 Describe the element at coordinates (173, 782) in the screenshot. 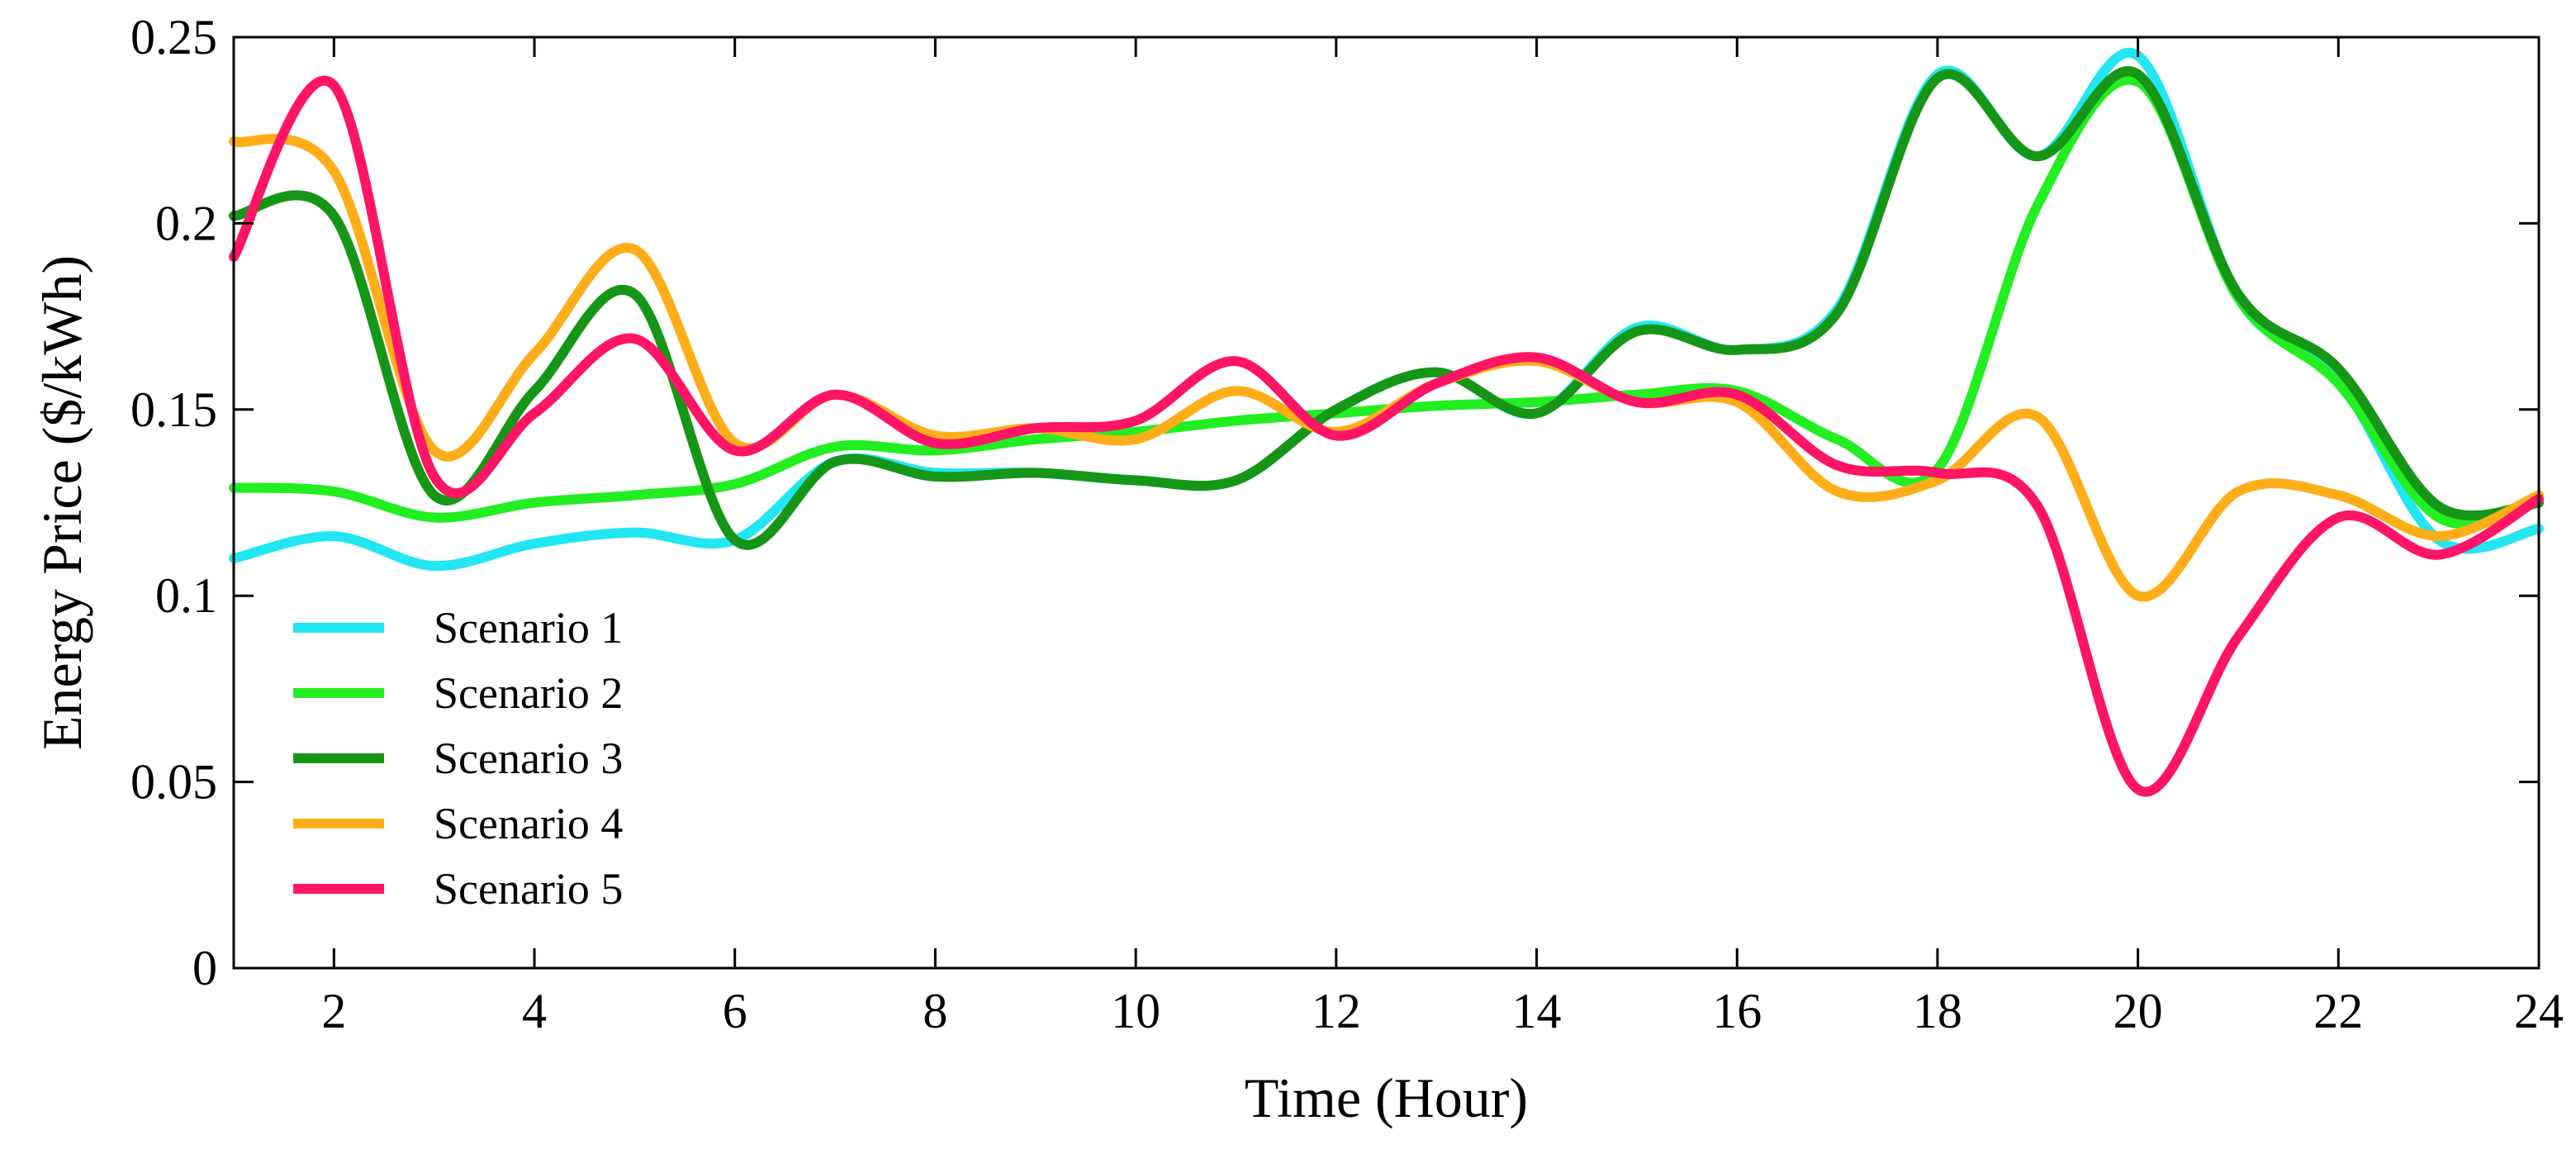

I see `y-tick-label: 0.05` at that location.